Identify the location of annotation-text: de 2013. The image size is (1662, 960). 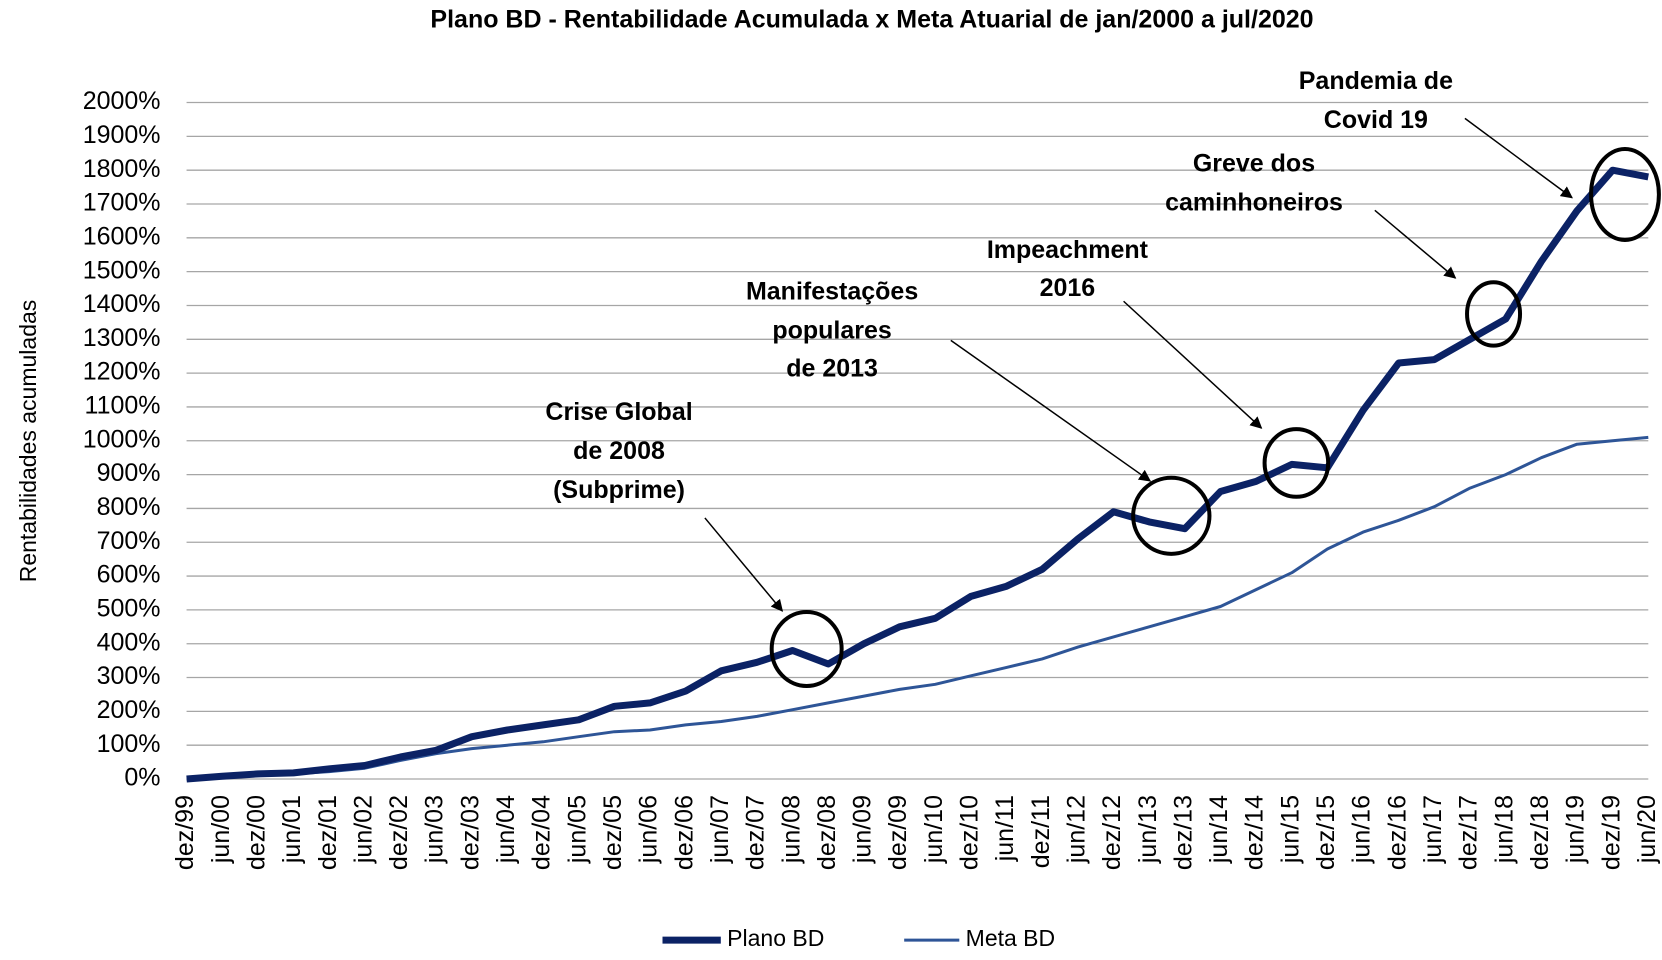
(832, 369).